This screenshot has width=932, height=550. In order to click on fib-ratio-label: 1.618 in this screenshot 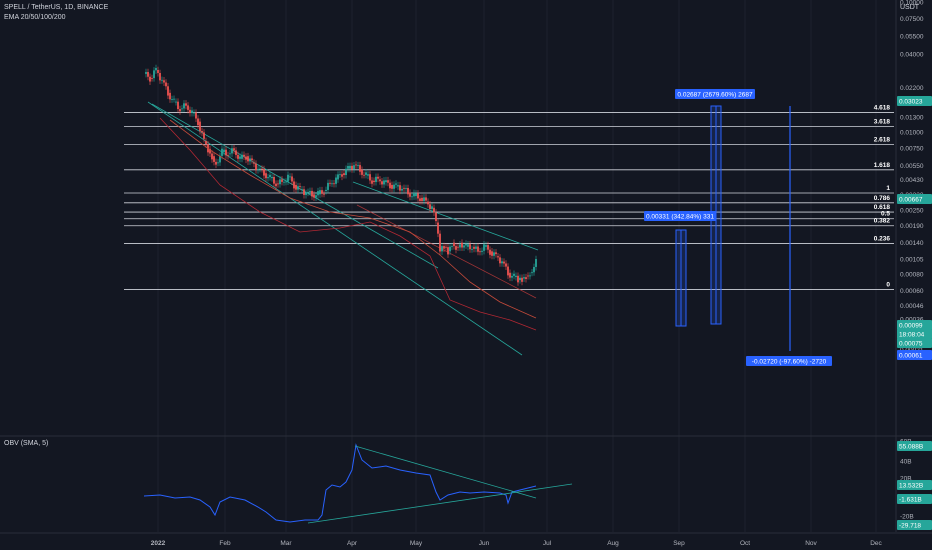, I will do `click(882, 165)`.